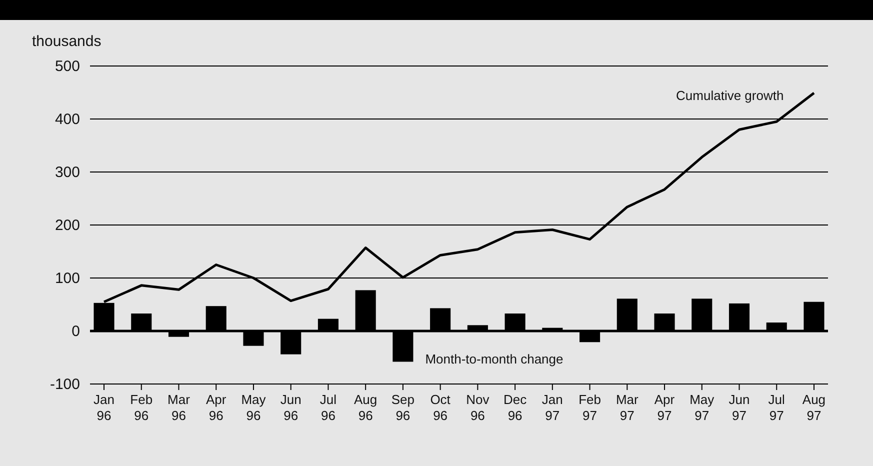 Image resolution: width=873 pixels, height=466 pixels. What do you see at coordinates (328, 407) in the screenshot?
I see `x-tick-label: Jul 96` at bounding box center [328, 407].